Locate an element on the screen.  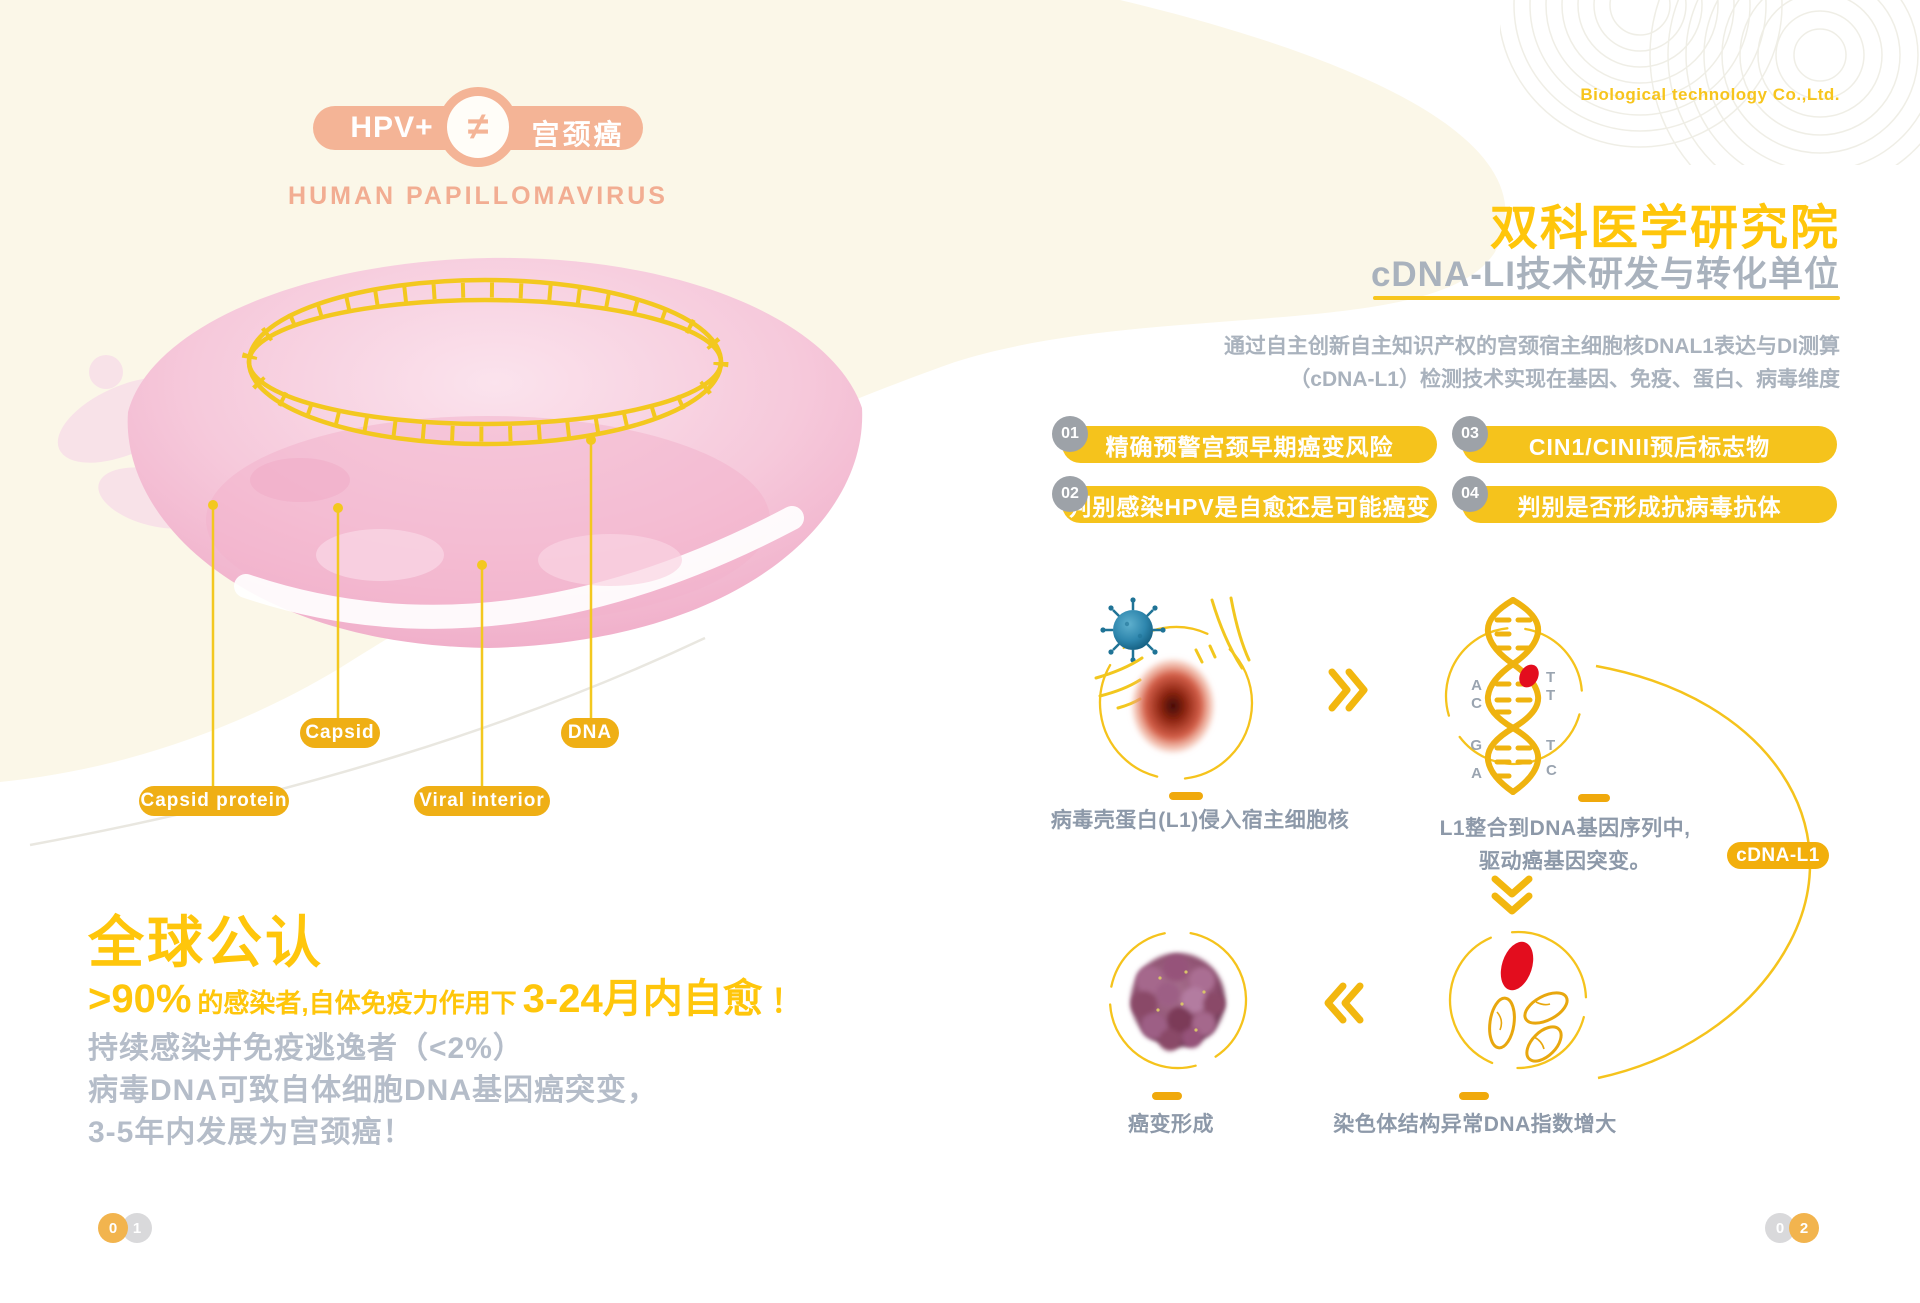
flow-step3-caption: 染色体结构异常DNA指数增大 is located at coordinates (1475, 1124).